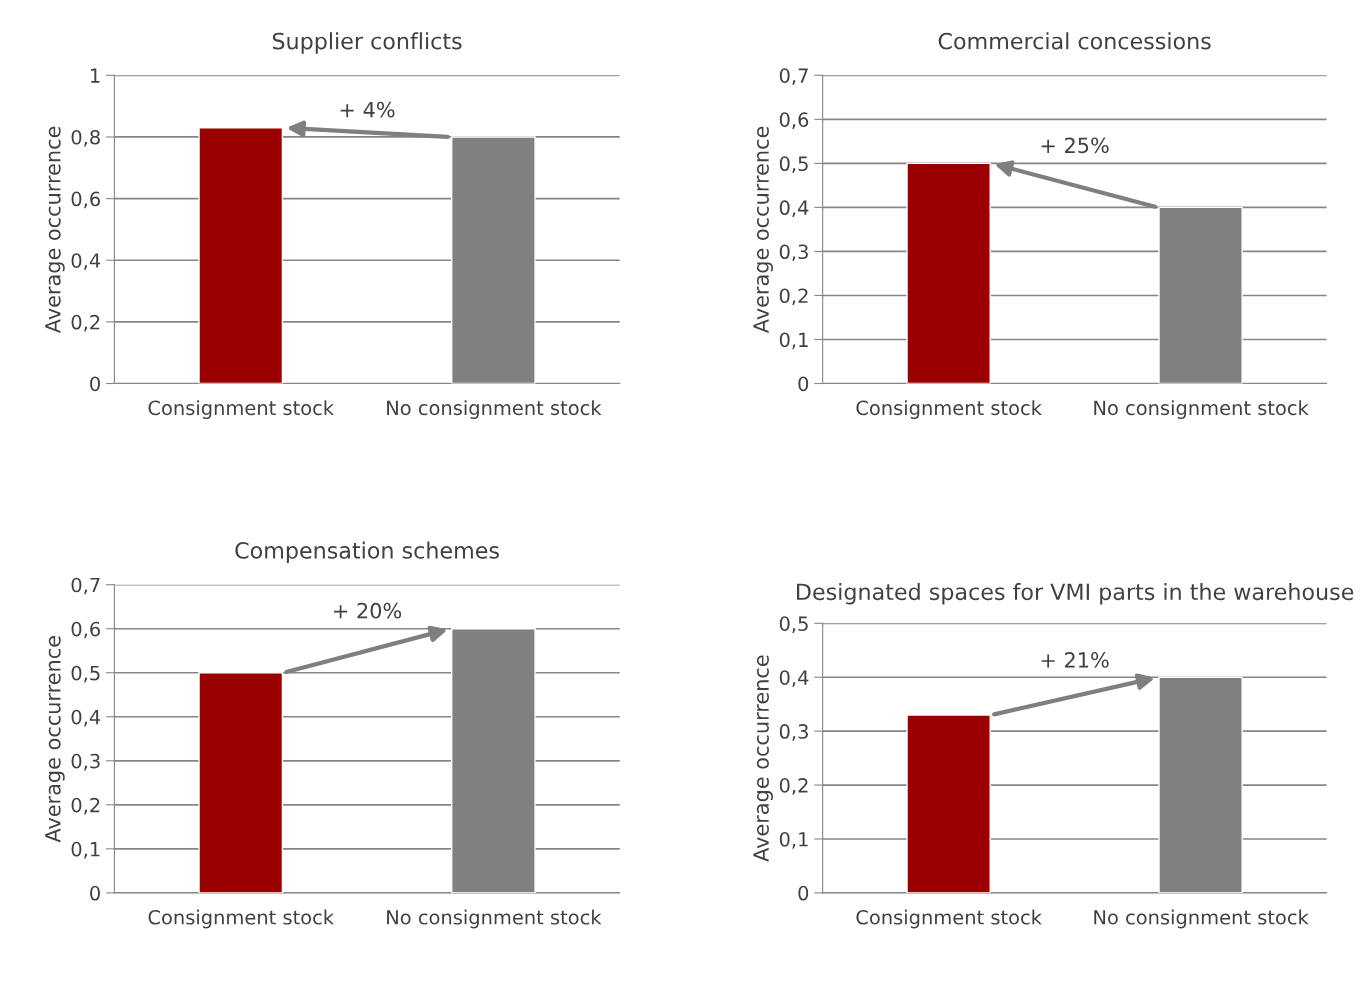 The height and width of the screenshot is (991, 1362). What do you see at coordinates (367, 109) in the screenshot?
I see `annotation: + 4%` at bounding box center [367, 109].